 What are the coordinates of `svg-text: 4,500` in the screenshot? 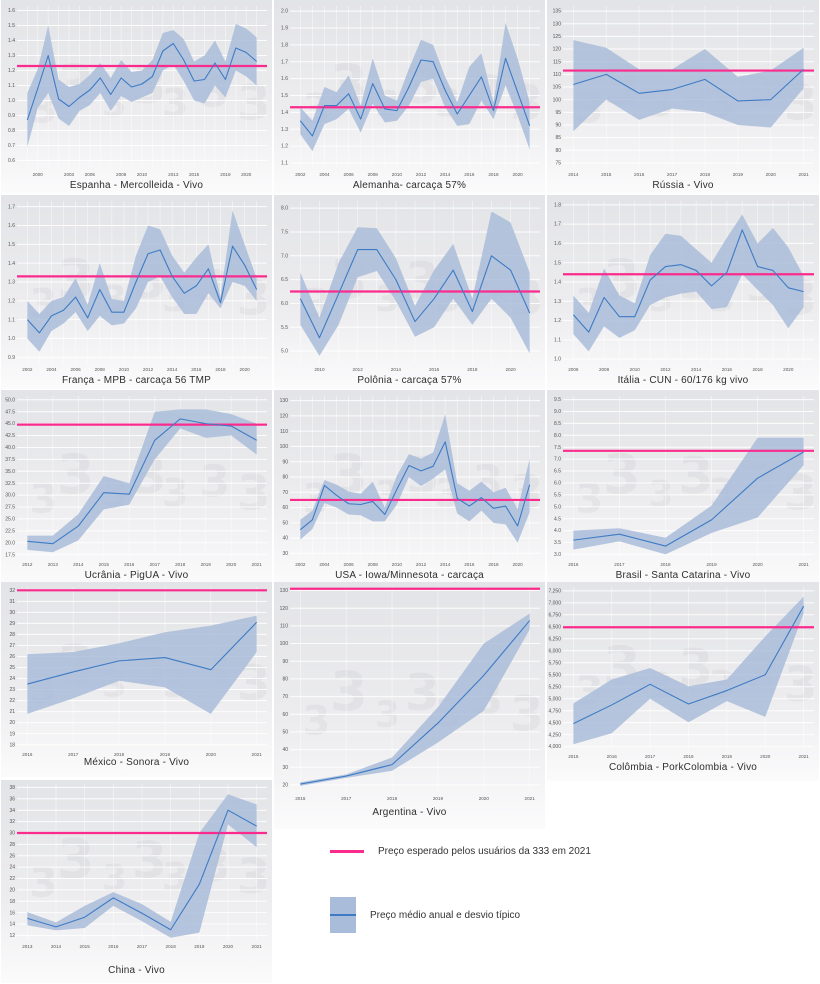 It's located at (554, 723).